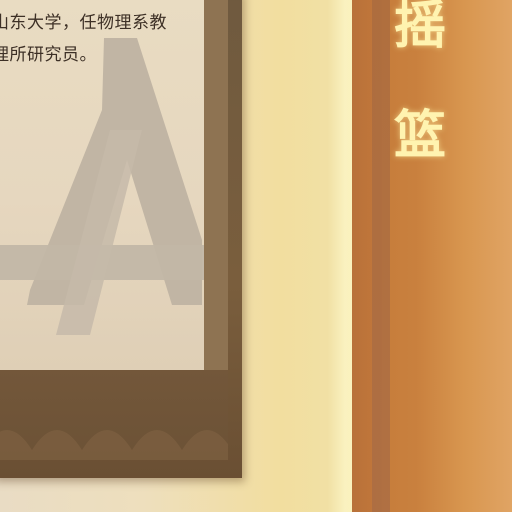  I want to click on pillar-stripe, so click(381, 256).